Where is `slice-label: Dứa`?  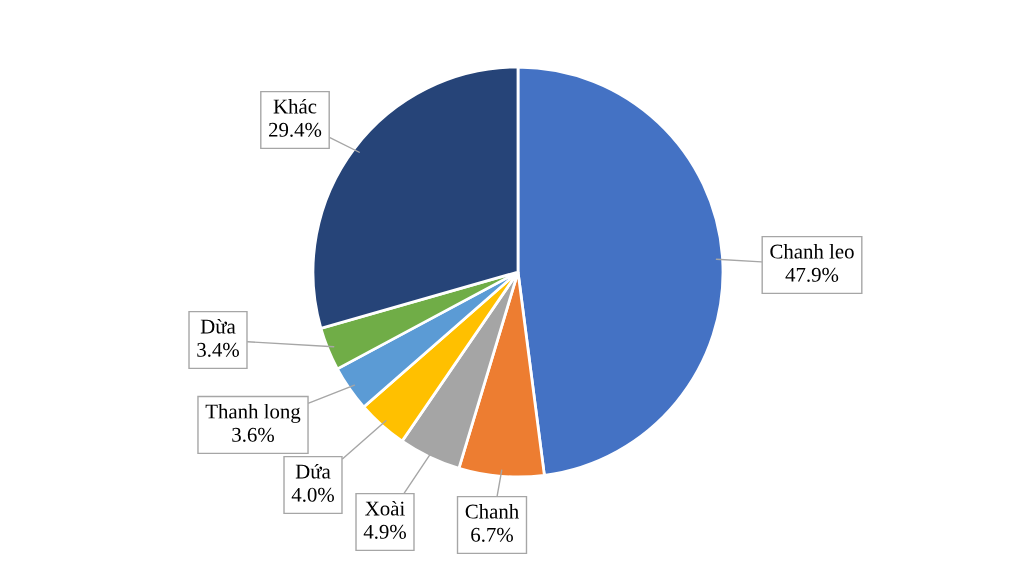
slice-label: Dứa is located at coordinates (313, 471).